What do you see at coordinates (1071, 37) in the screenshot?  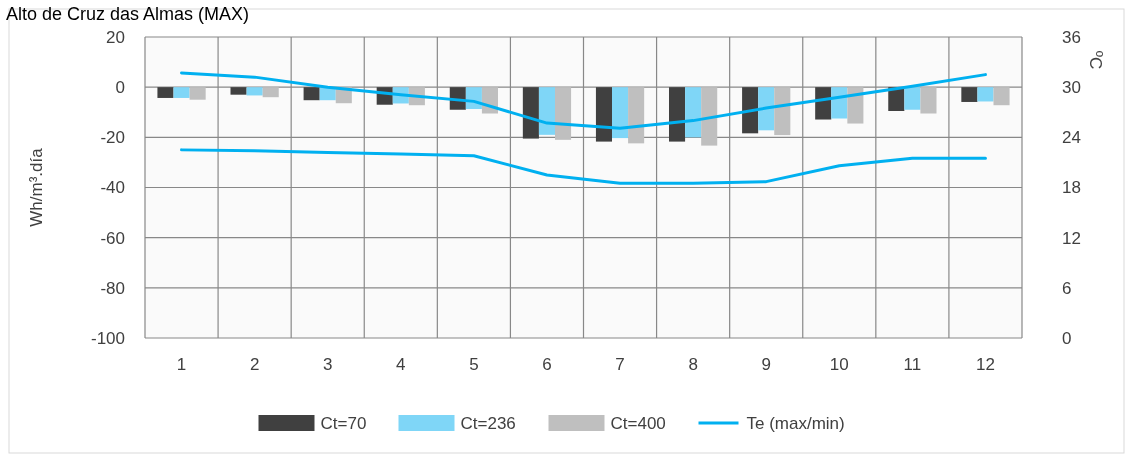 I see `y2-tick-label: 36` at bounding box center [1071, 37].